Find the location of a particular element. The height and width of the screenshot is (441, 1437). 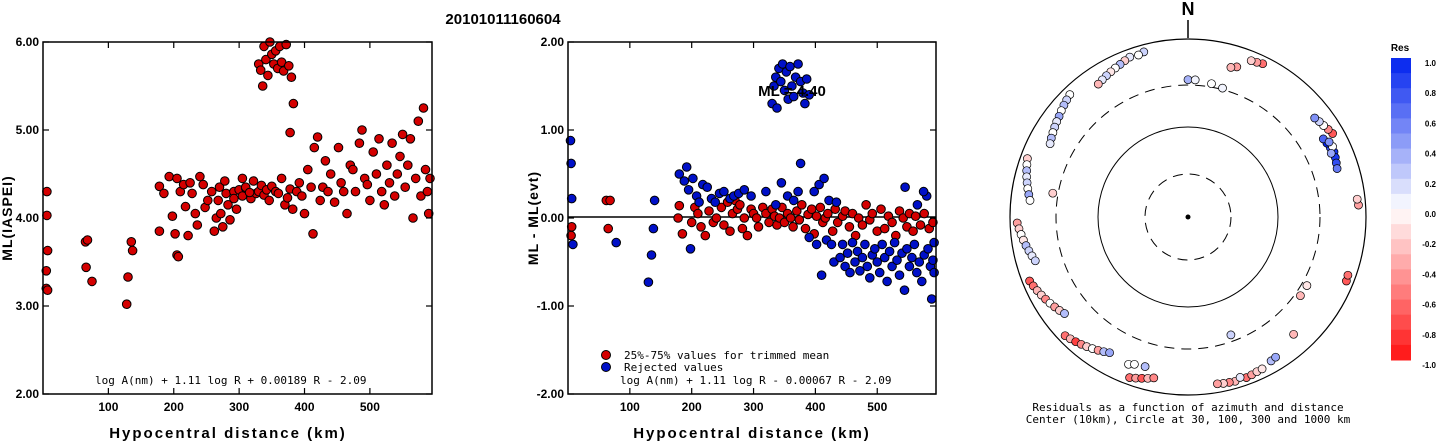

p2-ytick-label: 1.00 is located at coordinates (553, 130).